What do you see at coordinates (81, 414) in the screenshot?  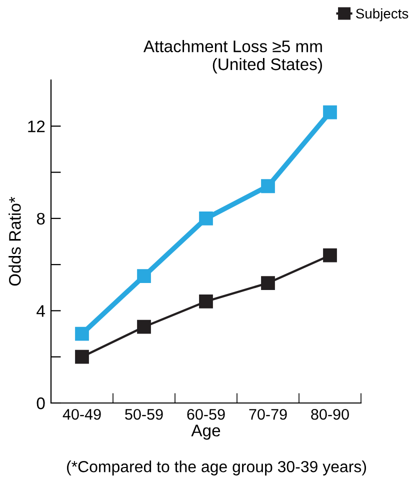 I see `x-tick-label: 40-49` at bounding box center [81, 414].